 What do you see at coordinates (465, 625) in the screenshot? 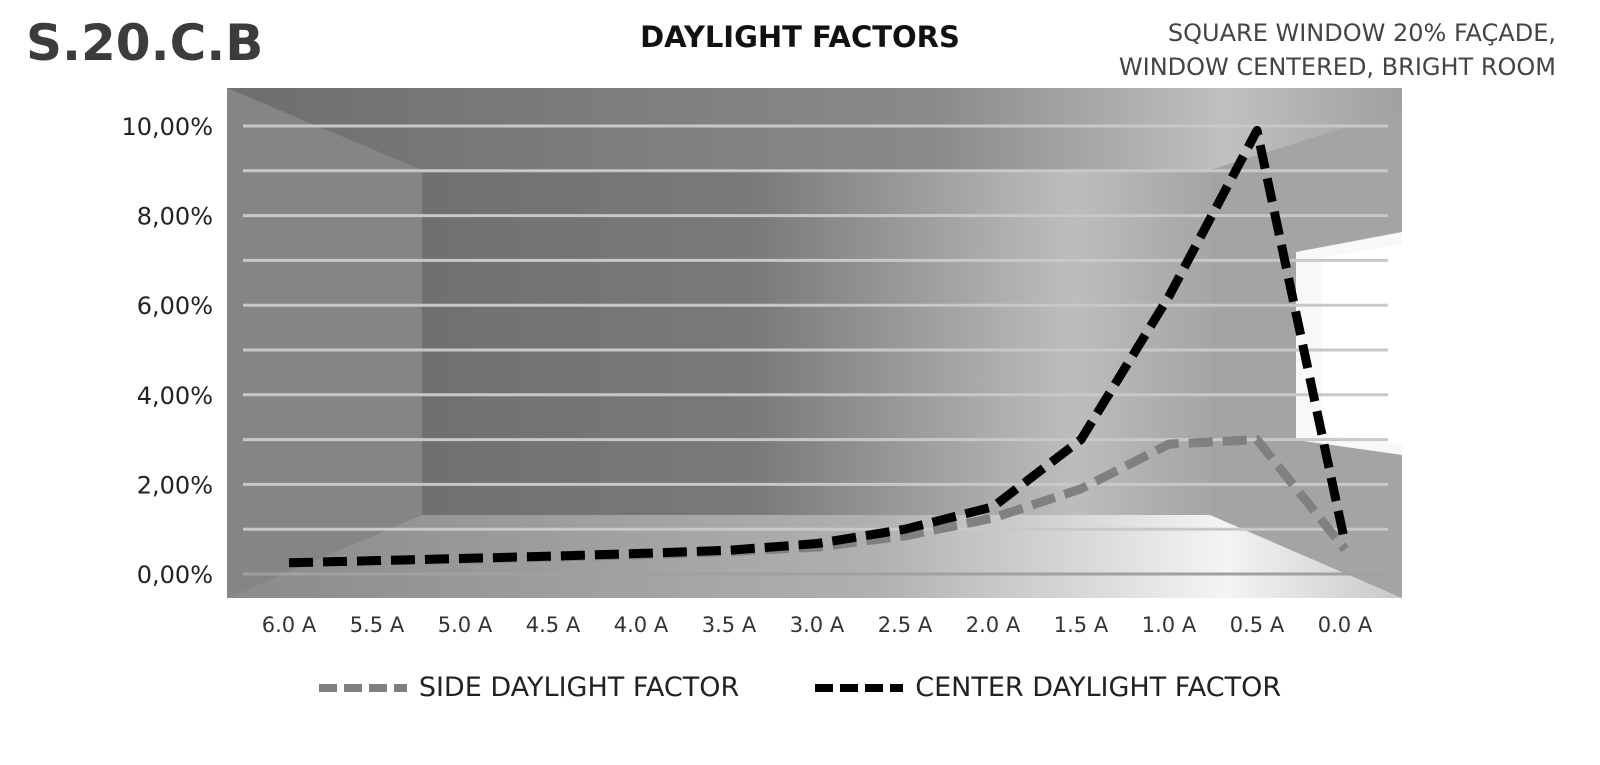
I see `x-tick-label: 5.0 A` at bounding box center [465, 625].